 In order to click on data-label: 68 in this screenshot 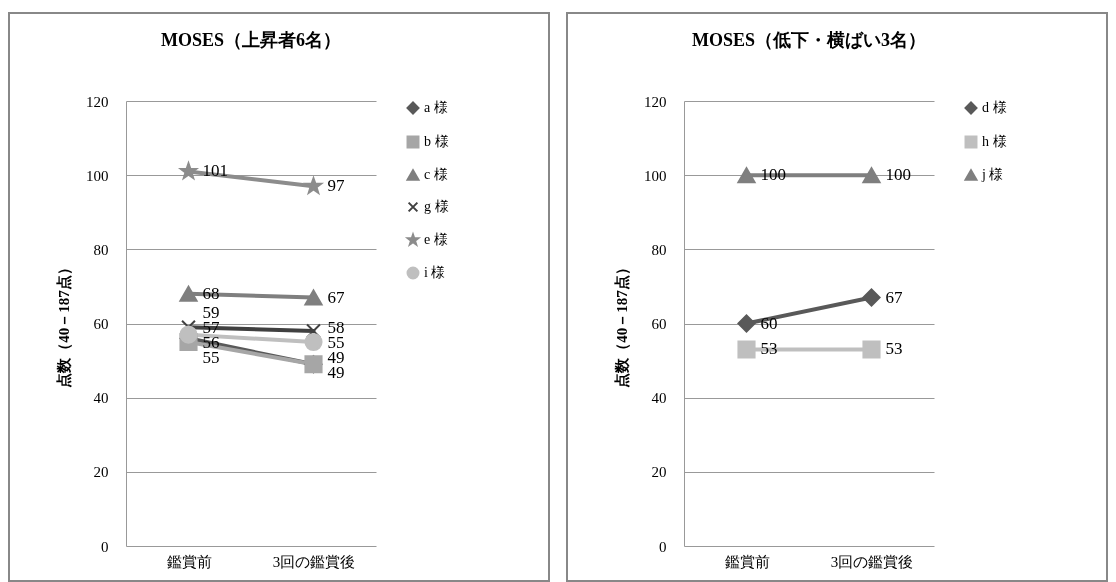, I will do `click(211, 293)`.